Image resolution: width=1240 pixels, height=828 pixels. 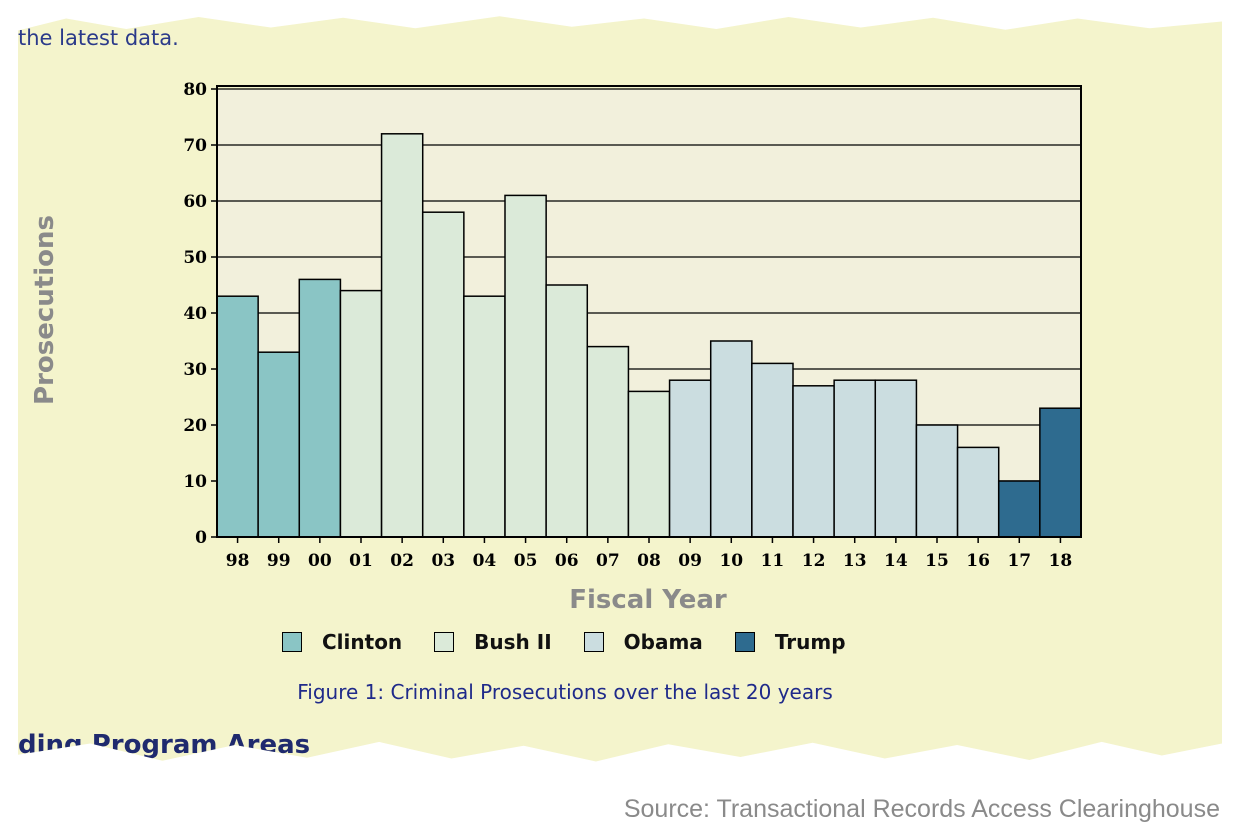 I want to click on x-tick-label: 10, so click(x=731, y=561).